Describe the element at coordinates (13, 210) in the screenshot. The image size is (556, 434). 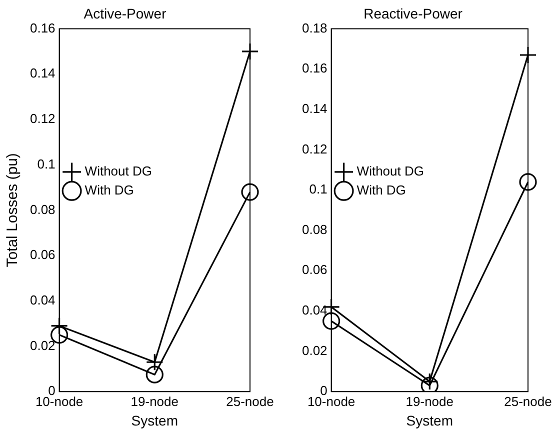
I see `y-axis-title: Total Losses (pu)` at that location.